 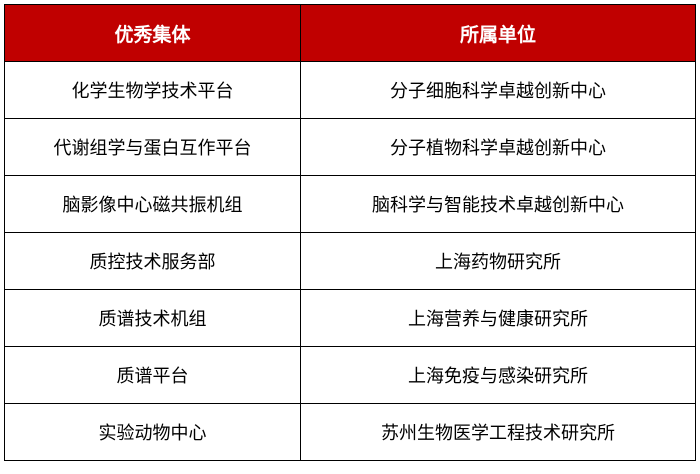 I want to click on table-row: 脑影像中心磁共振机组 脑科学与智能技术卓越创新中心, so click(x=350, y=204).